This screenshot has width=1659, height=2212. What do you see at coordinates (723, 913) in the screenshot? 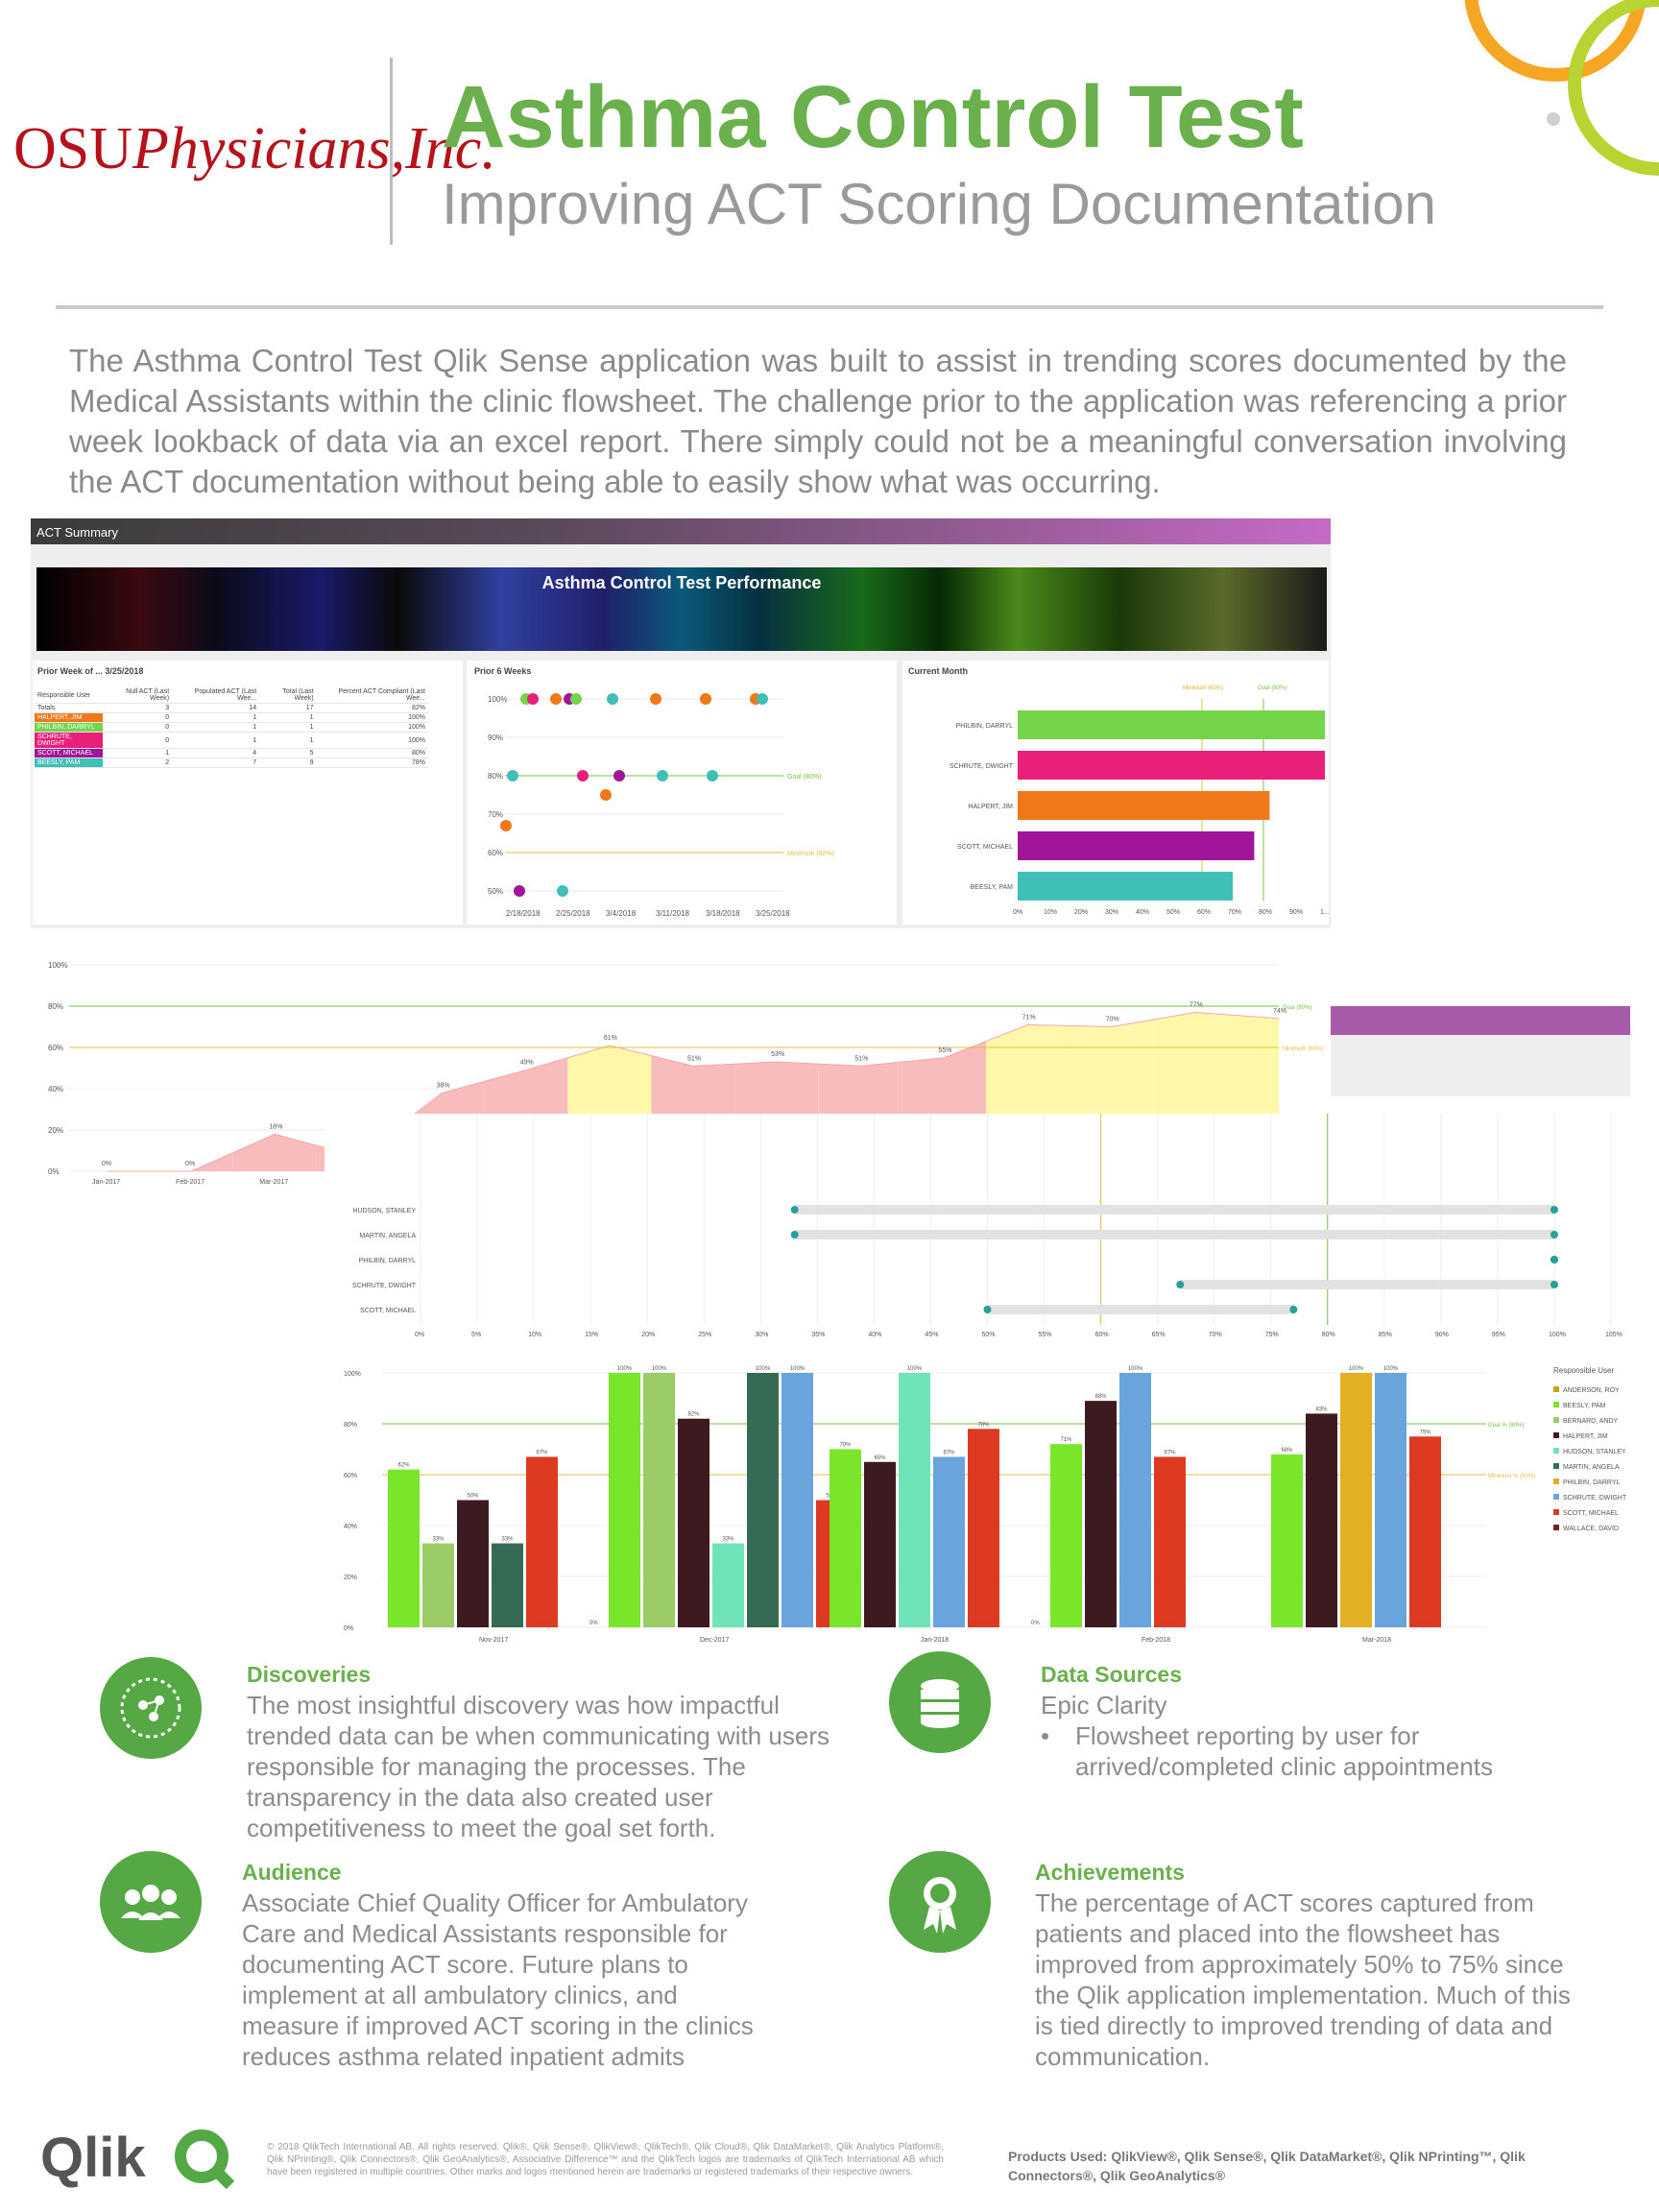
I see `x-tick-label: 3/18/2018` at bounding box center [723, 913].